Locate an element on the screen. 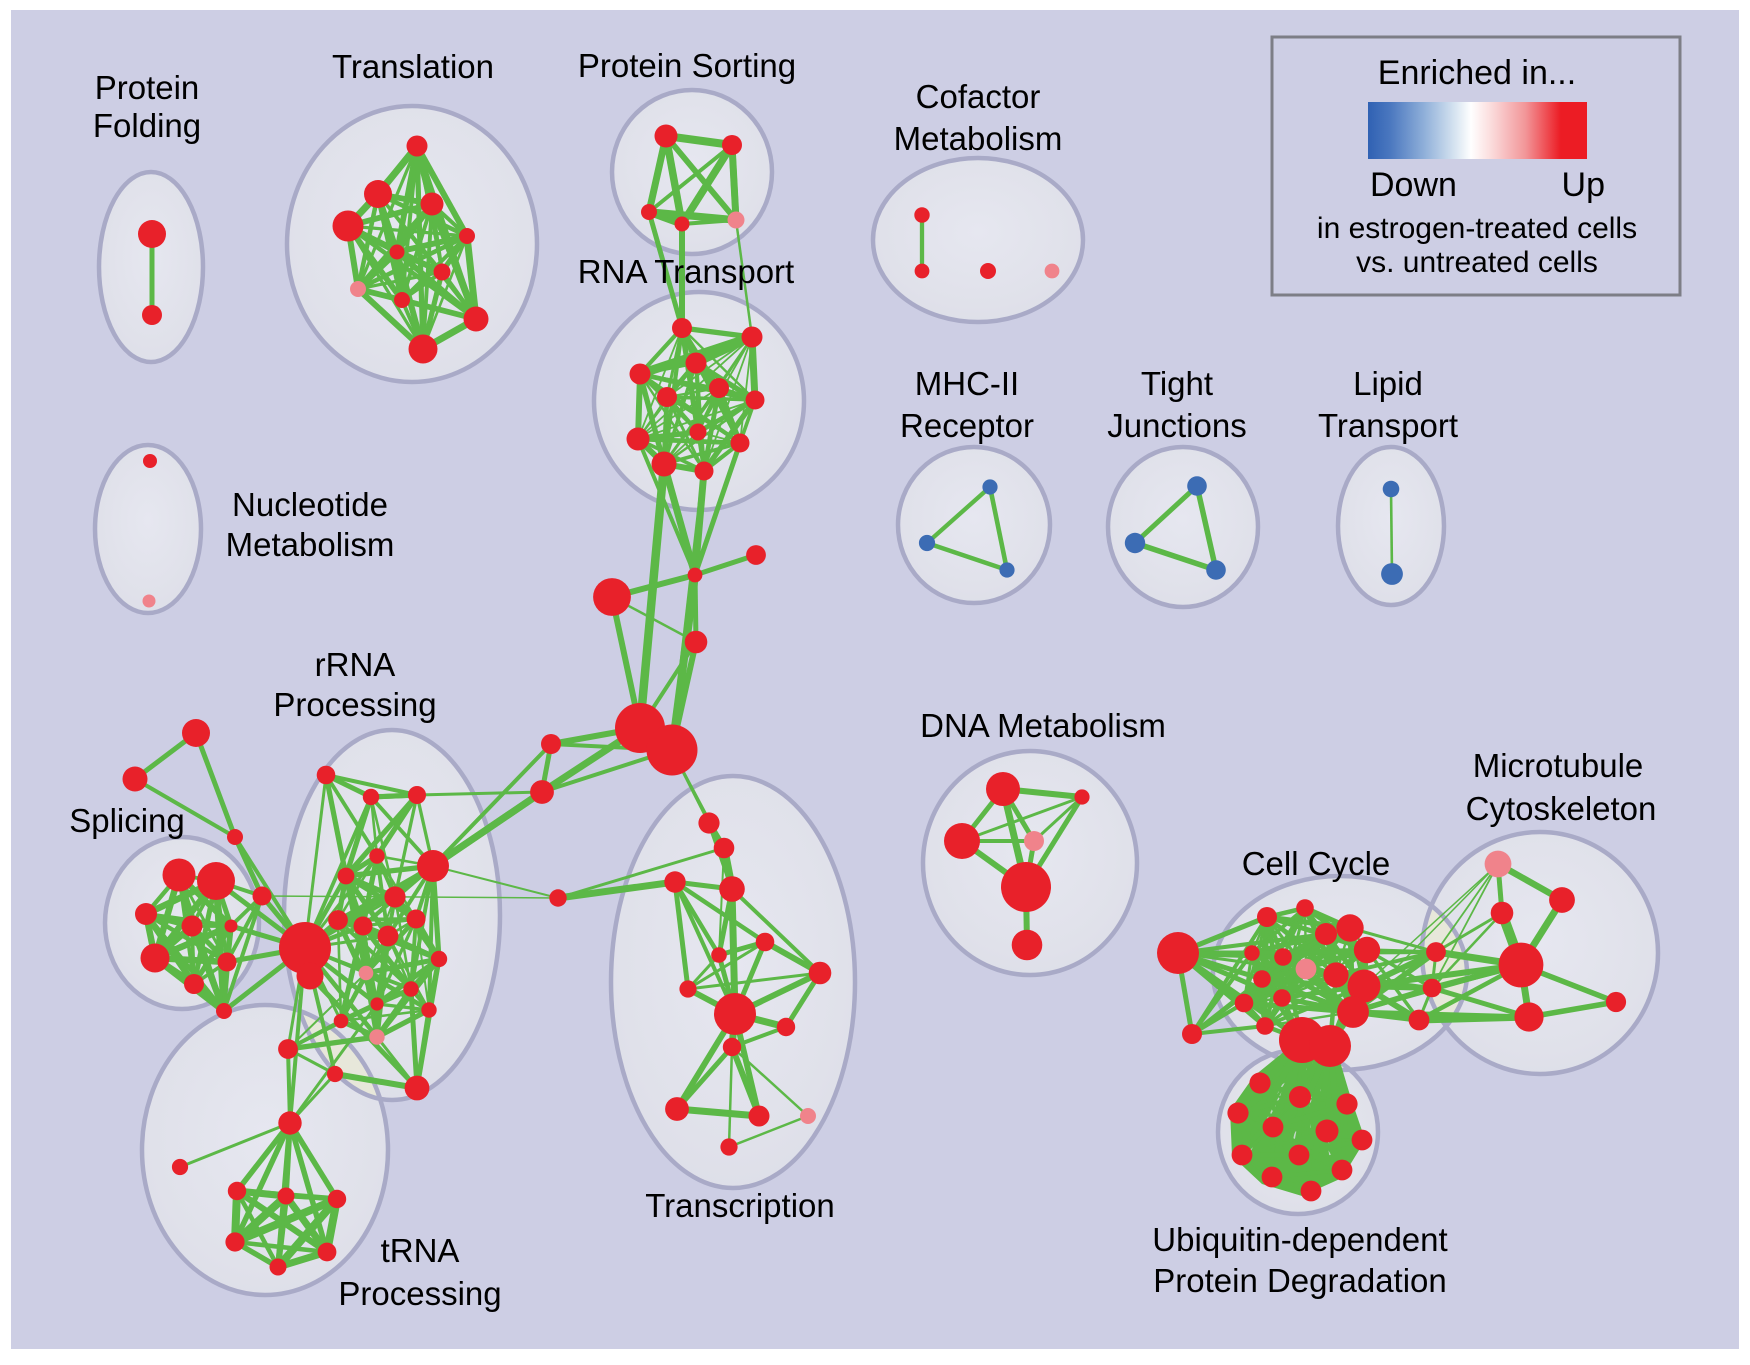 The width and height of the screenshot is (1750, 1365). svg-text: Folding is located at coordinates (147, 125).